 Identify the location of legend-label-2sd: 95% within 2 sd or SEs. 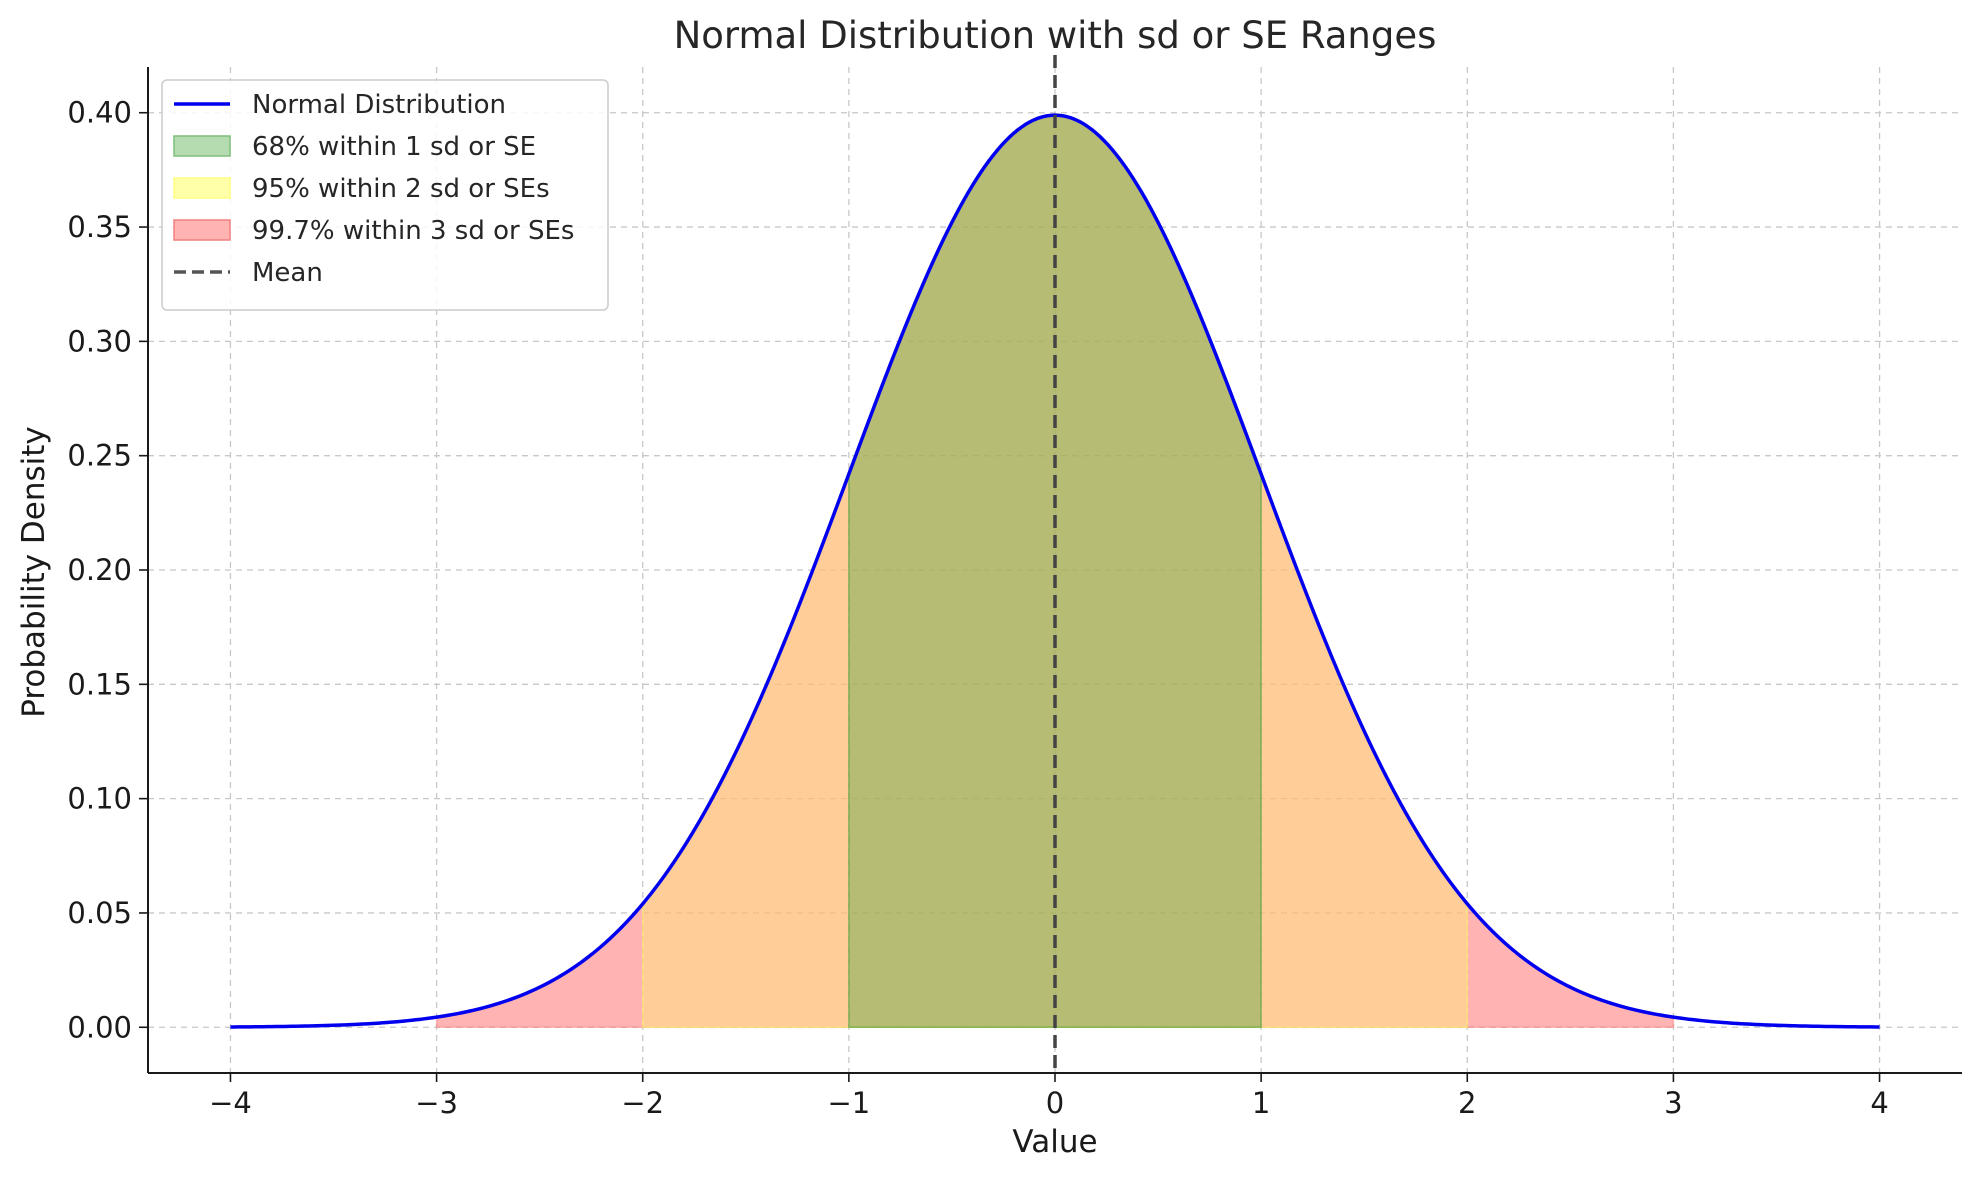
(401, 189).